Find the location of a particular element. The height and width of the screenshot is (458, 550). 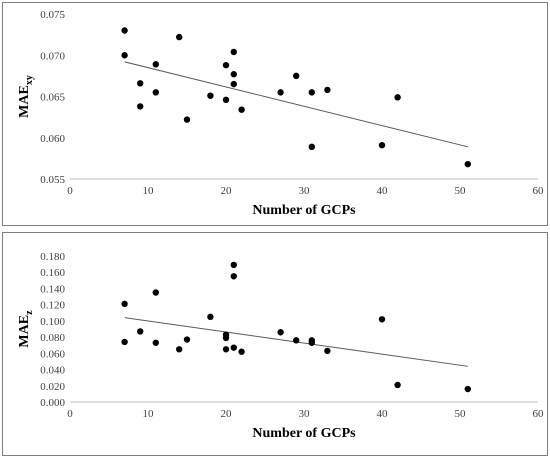

y-axis-label: MAExy is located at coordinates (26, 96).